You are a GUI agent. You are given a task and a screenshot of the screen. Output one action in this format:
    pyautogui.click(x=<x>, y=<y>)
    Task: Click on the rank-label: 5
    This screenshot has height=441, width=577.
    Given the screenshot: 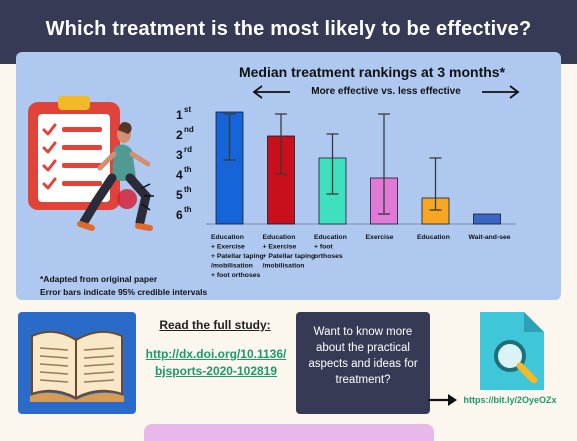 What is the action you would take?
    pyautogui.click(x=179, y=195)
    